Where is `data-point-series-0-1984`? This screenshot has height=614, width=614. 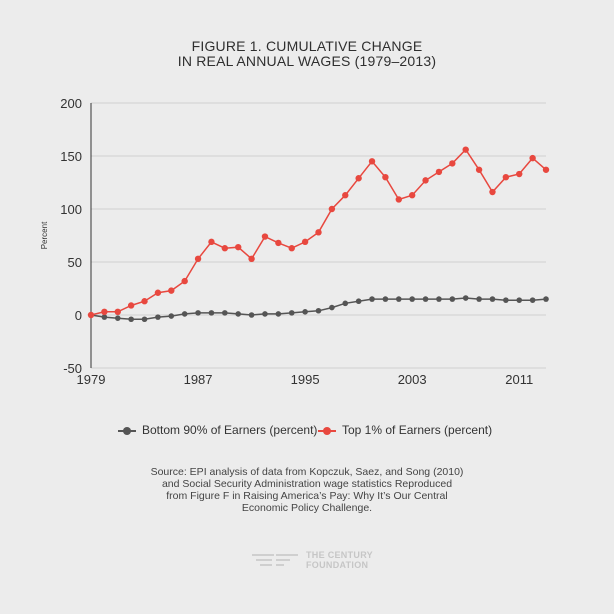
data-point-series-0-1984 is located at coordinates (158, 317).